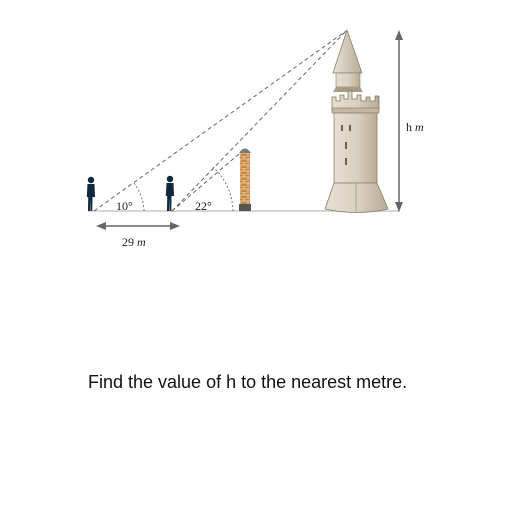  Describe the element at coordinates (90, 193) in the screenshot. I see `person-far-icon` at that location.